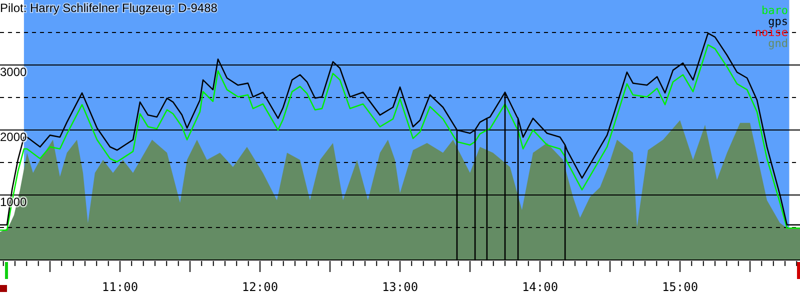  Describe the element at coordinates (400, 287) in the screenshot. I see `x-tick-label: 13:00` at that location.